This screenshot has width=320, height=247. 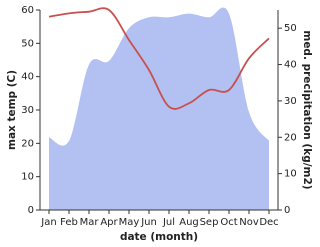 What do you see at coordinates (27, 10) in the screenshot?
I see `y-tick-label: 60` at bounding box center [27, 10].